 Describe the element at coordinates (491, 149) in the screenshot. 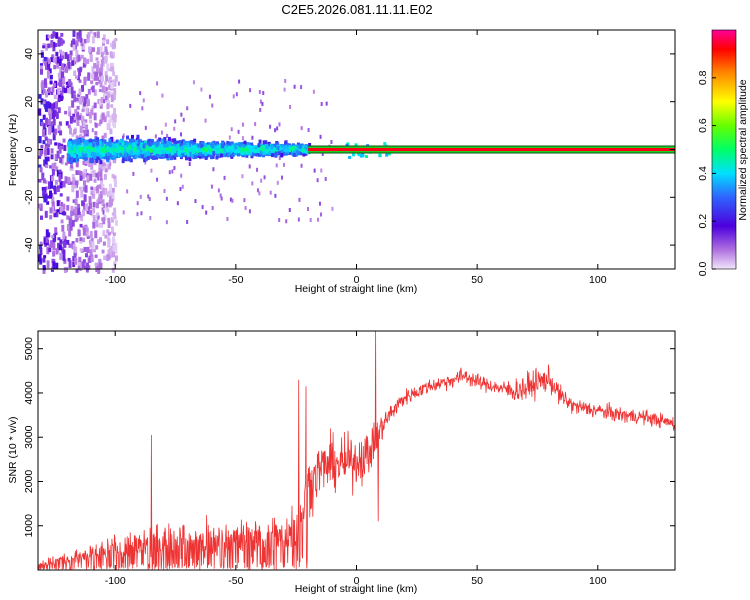

I see `tone-line-core` at that location.